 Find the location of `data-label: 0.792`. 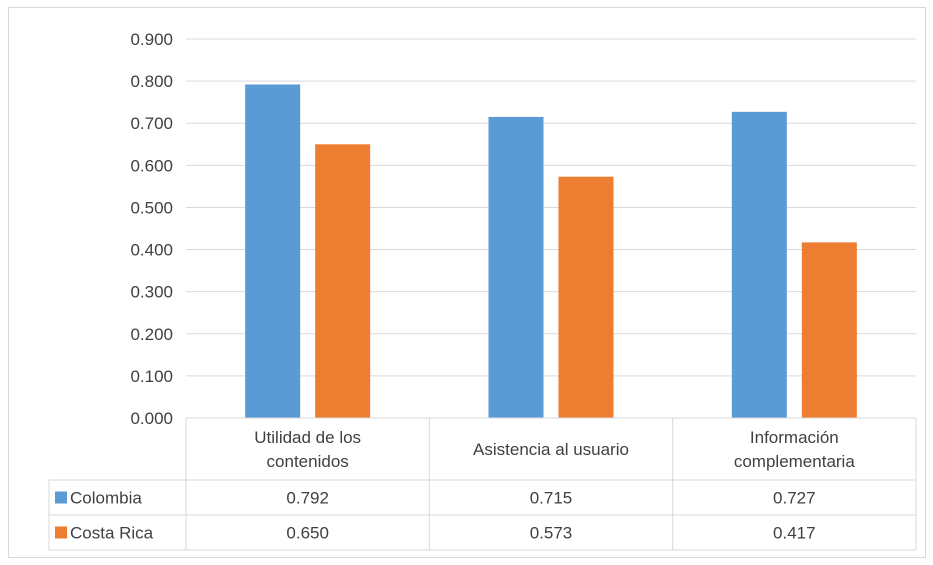

data-label: 0.792 is located at coordinates (307, 498).